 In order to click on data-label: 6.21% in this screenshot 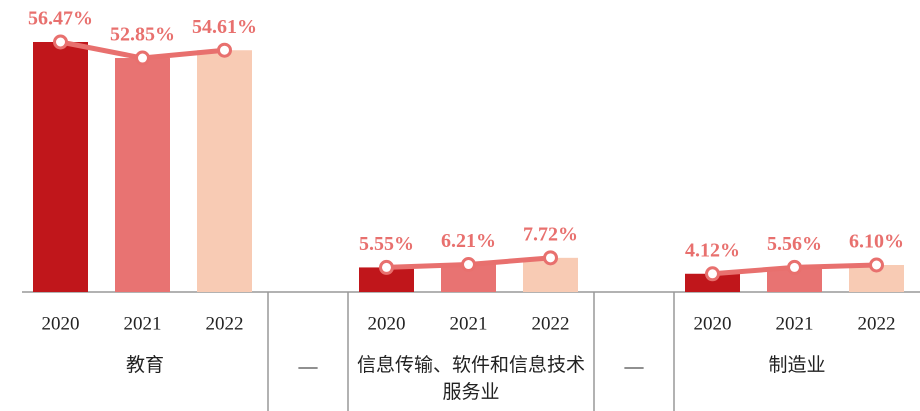, I will do `click(468, 241)`.